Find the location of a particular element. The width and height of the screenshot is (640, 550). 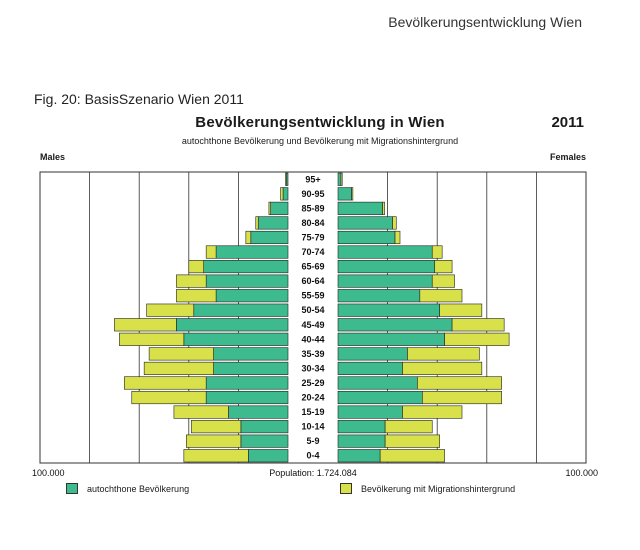

age-group-label: 25-29 is located at coordinates (312, 383).